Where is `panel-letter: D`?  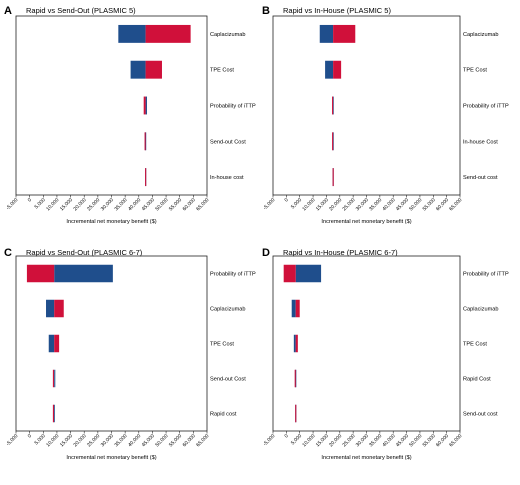 panel-letter: D is located at coordinates (266, 253).